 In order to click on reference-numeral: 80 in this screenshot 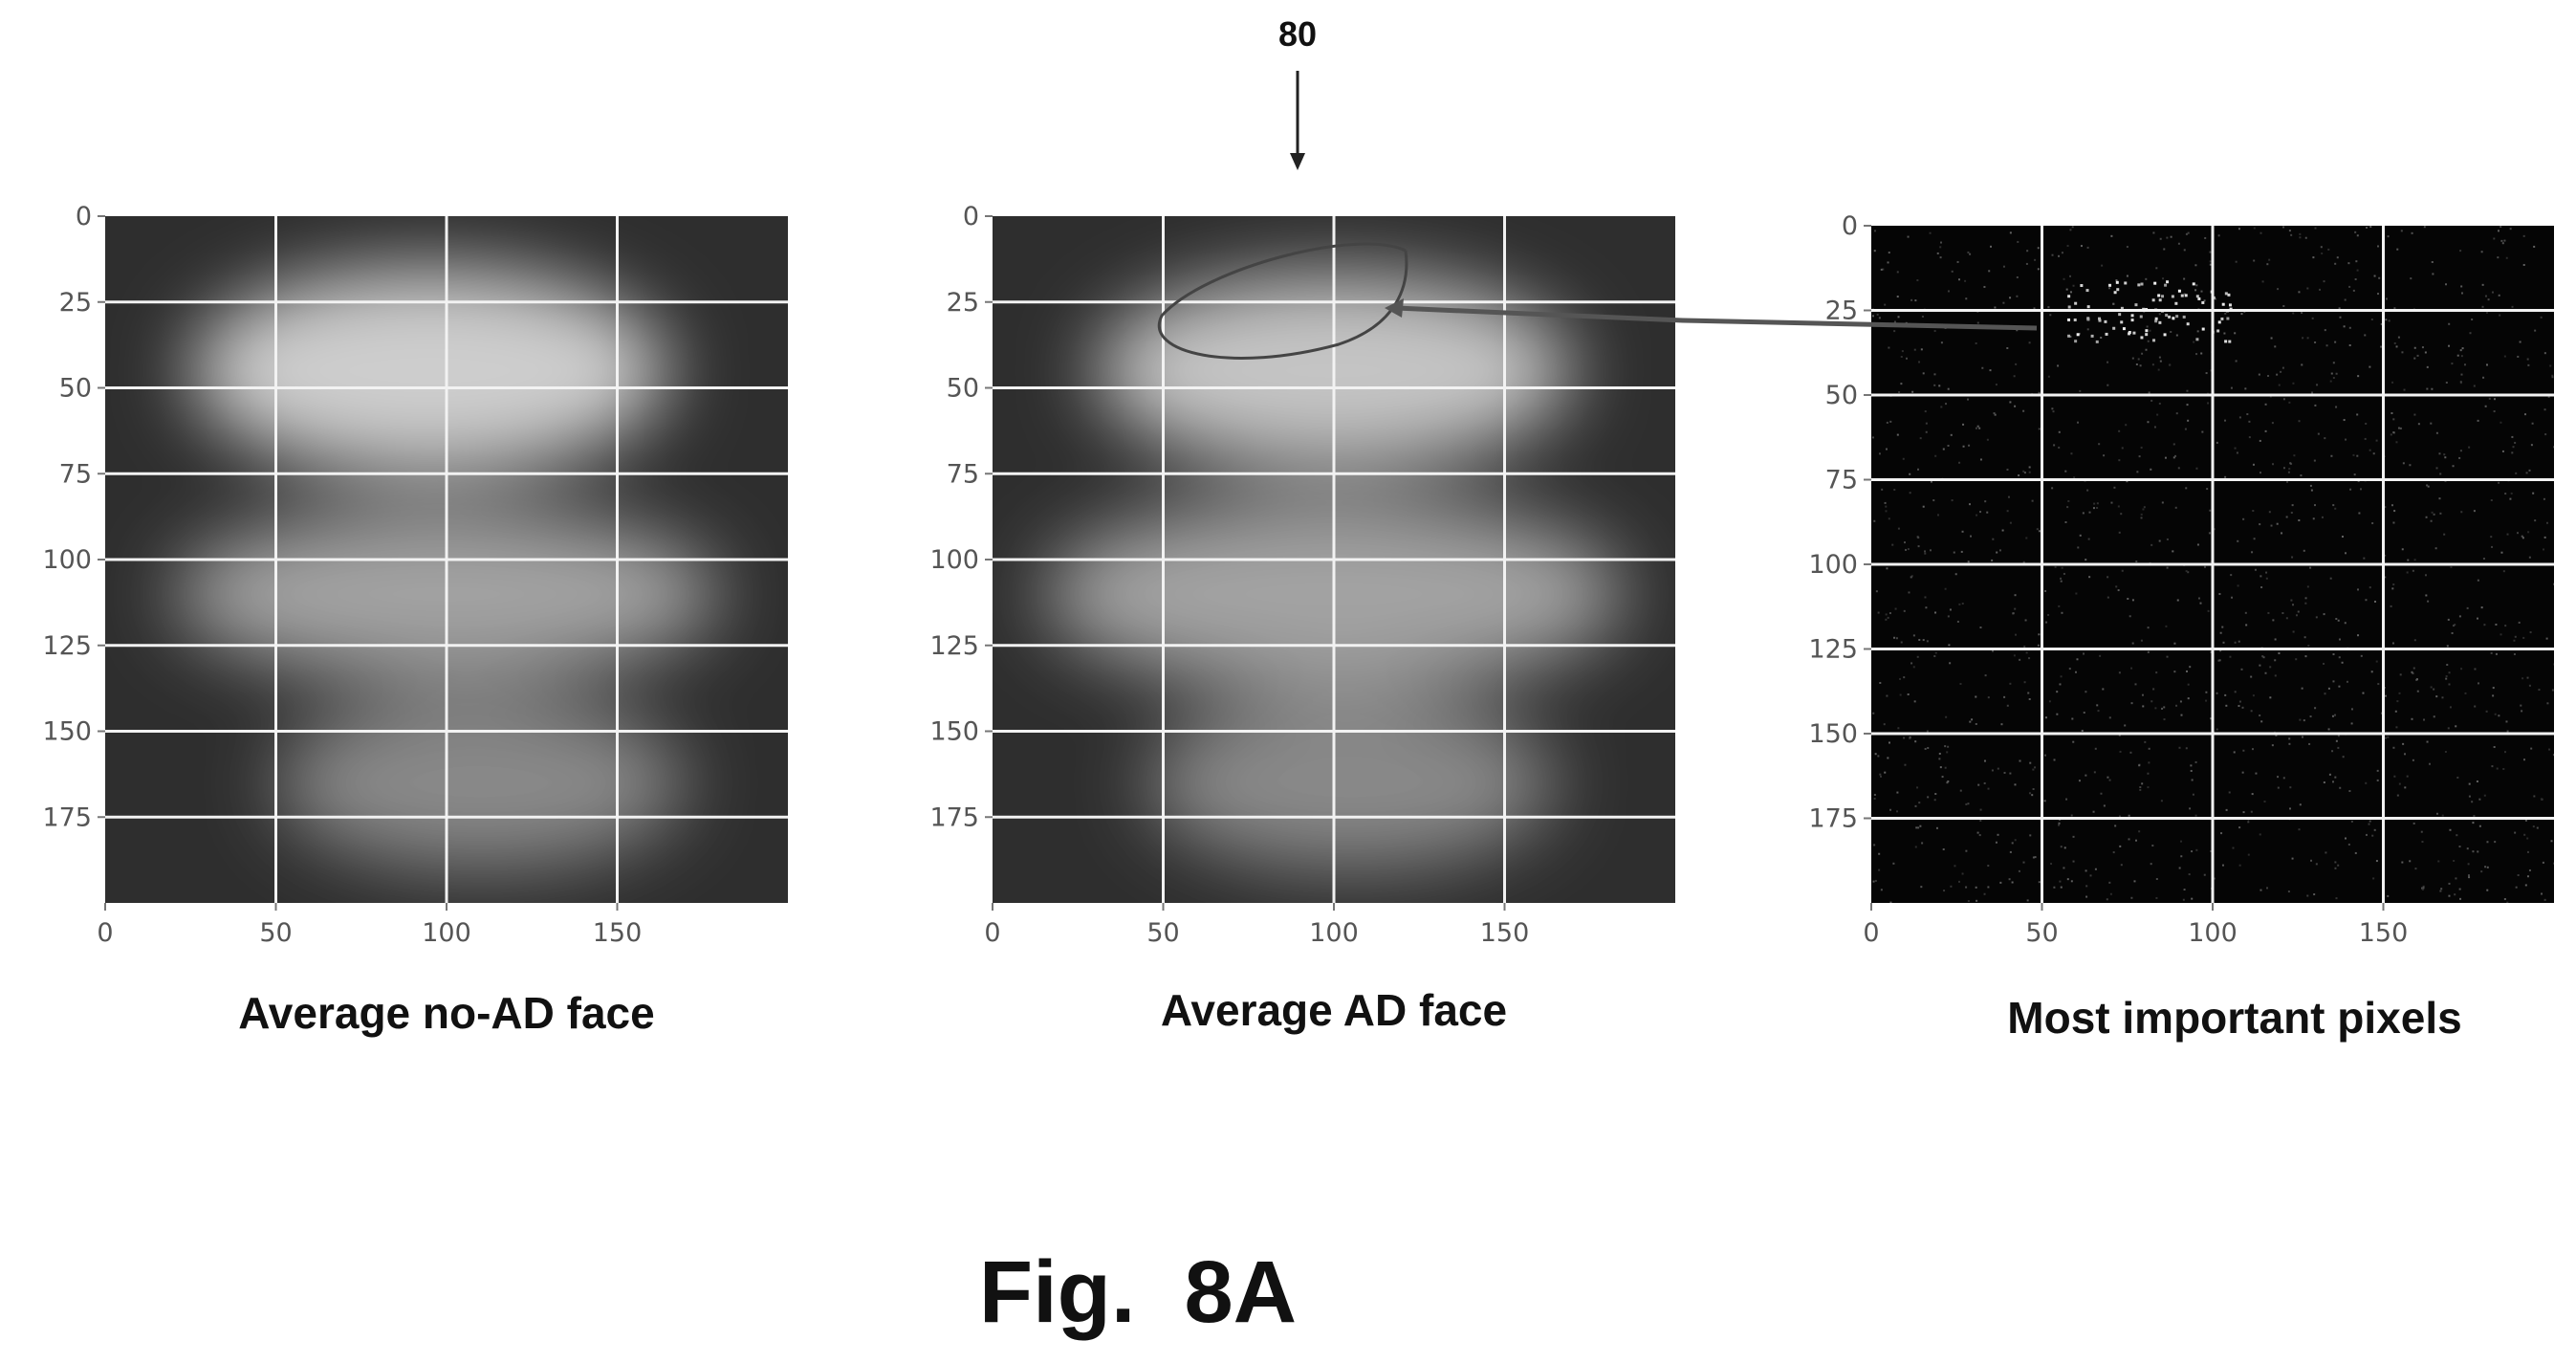, I will do `click(1297, 34)`.